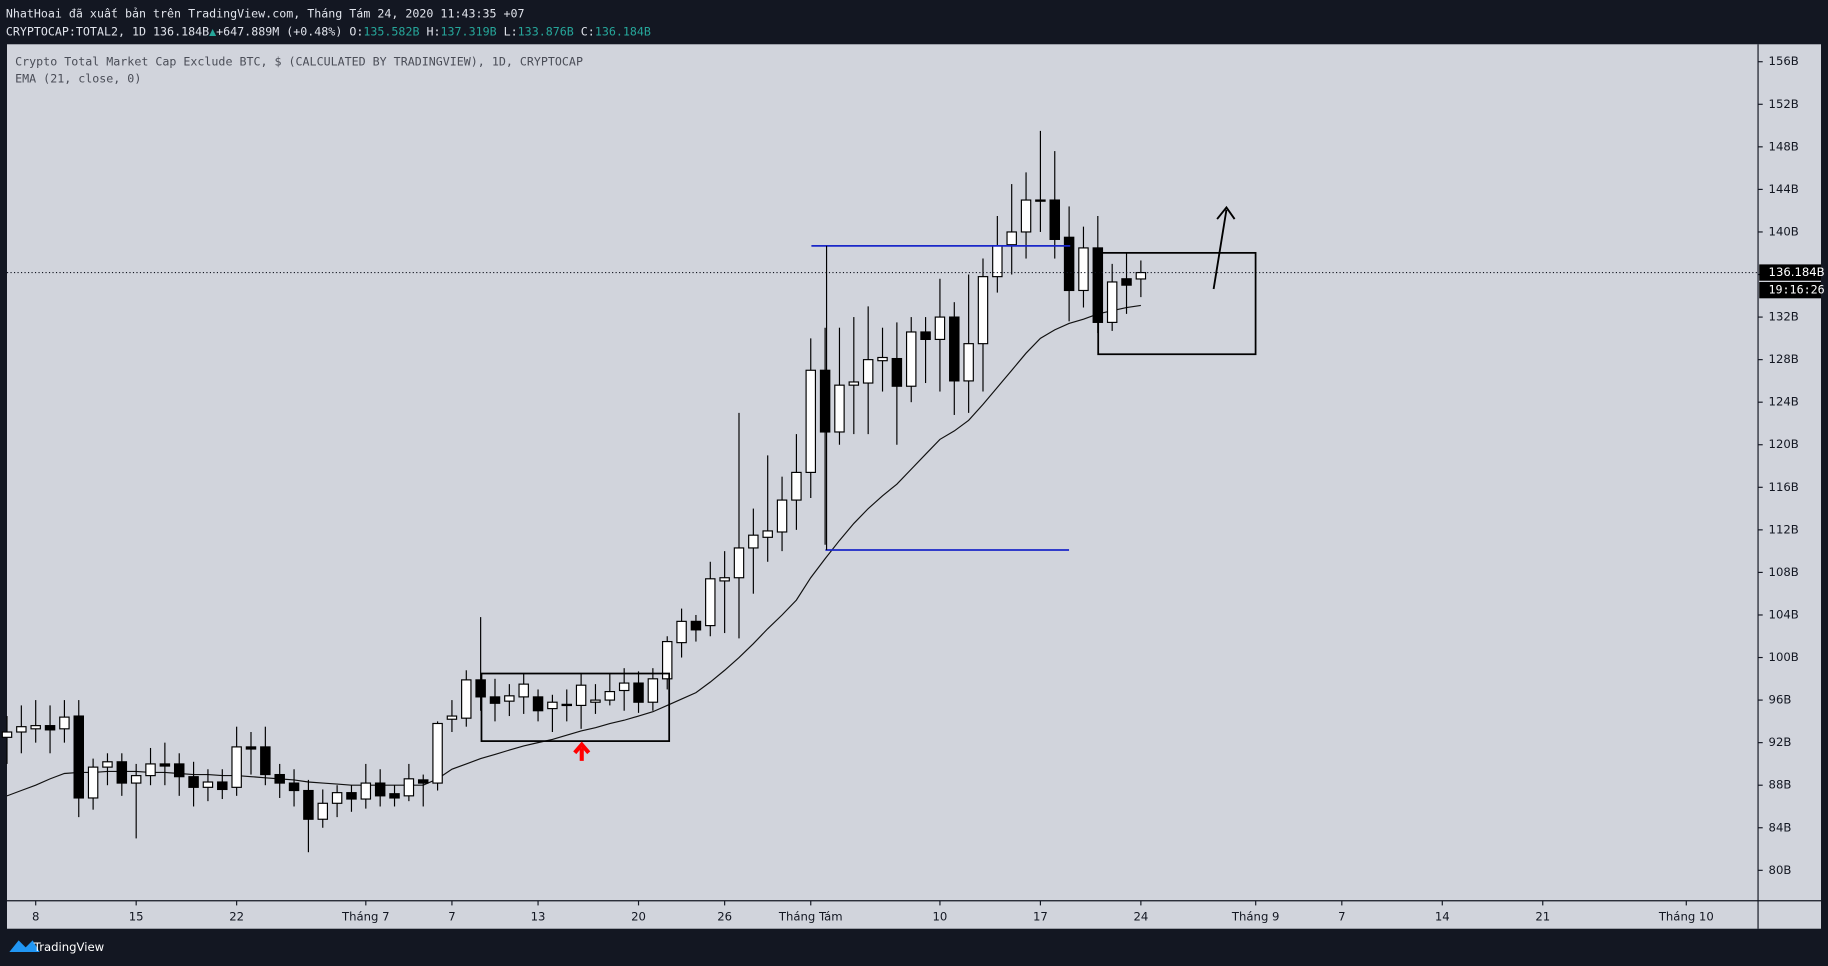  What do you see at coordinates (1780, 870) in the screenshot?
I see `y-tick-label: 80B` at bounding box center [1780, 870].